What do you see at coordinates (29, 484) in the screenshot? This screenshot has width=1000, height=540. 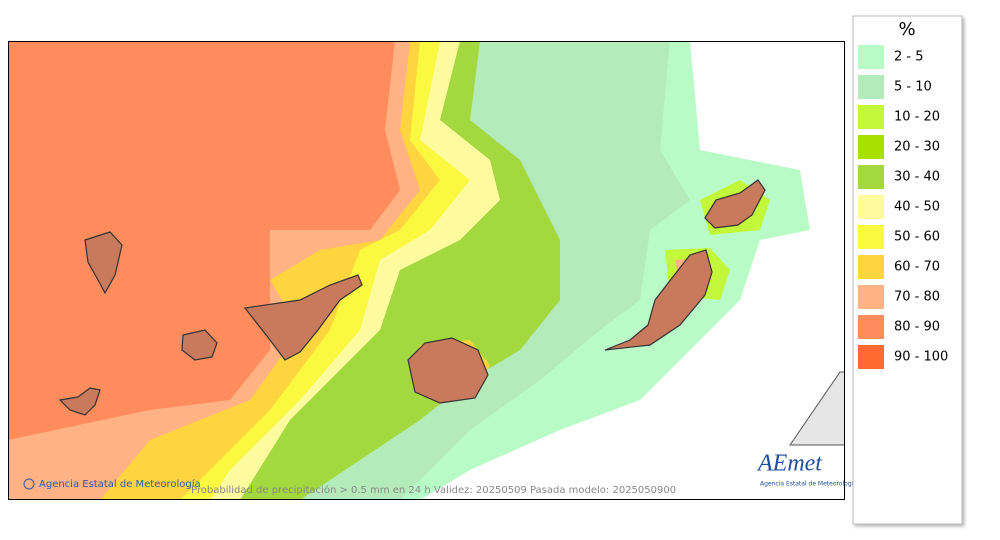 I see `copyright-icon` at bounding box center [29, 484].